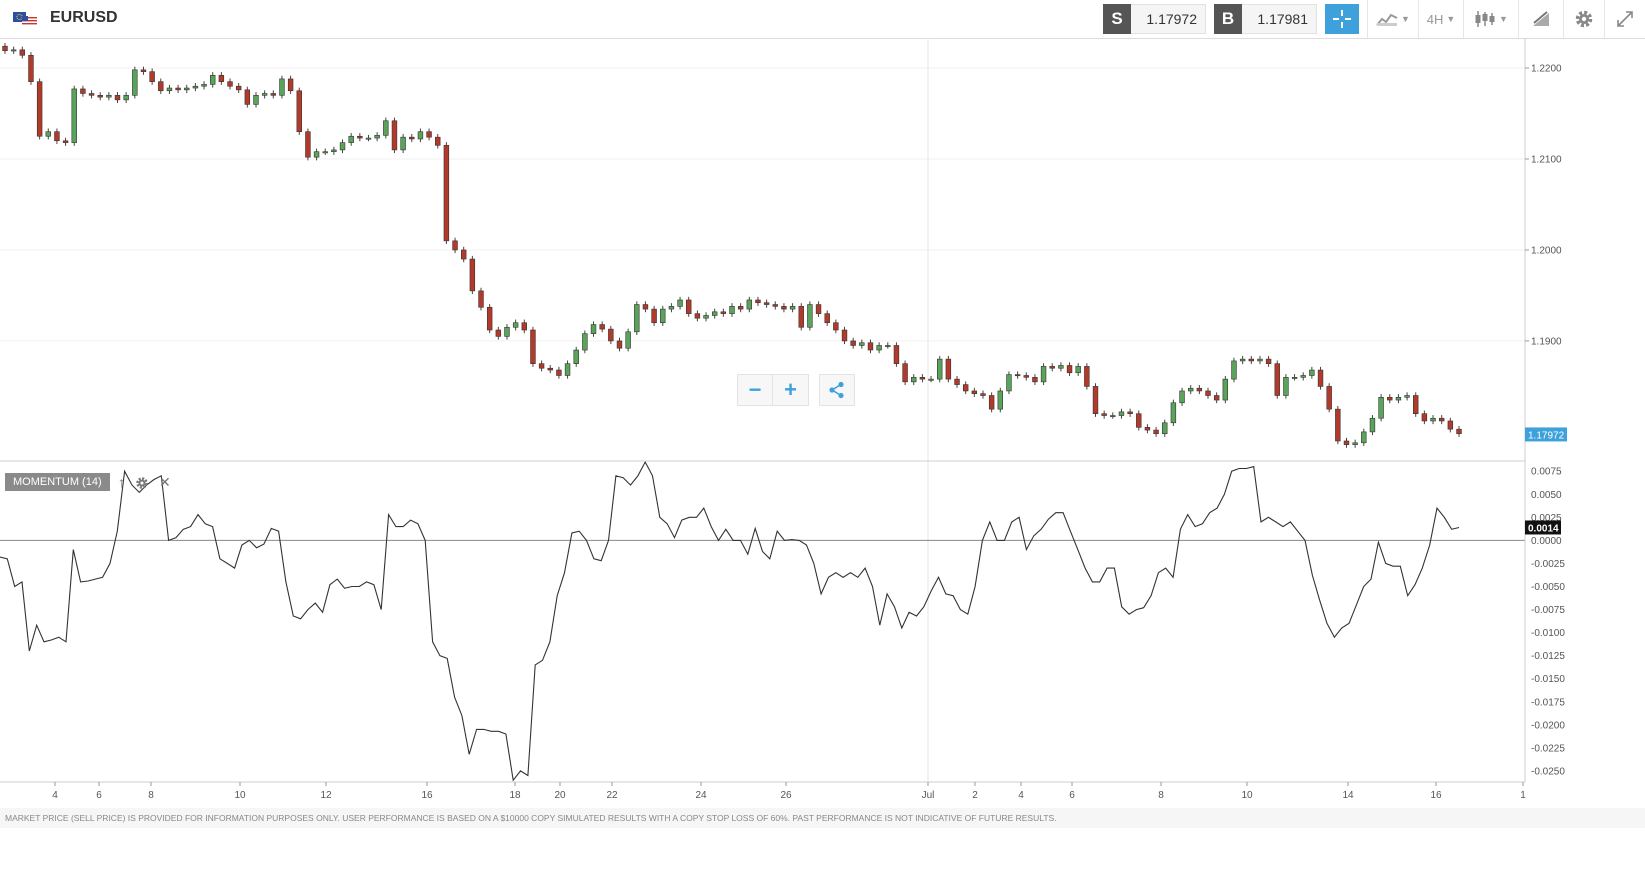  Describe the element at coordinates (99, 795) in the screenshot. I see `time-tick-label: 6` at that location.